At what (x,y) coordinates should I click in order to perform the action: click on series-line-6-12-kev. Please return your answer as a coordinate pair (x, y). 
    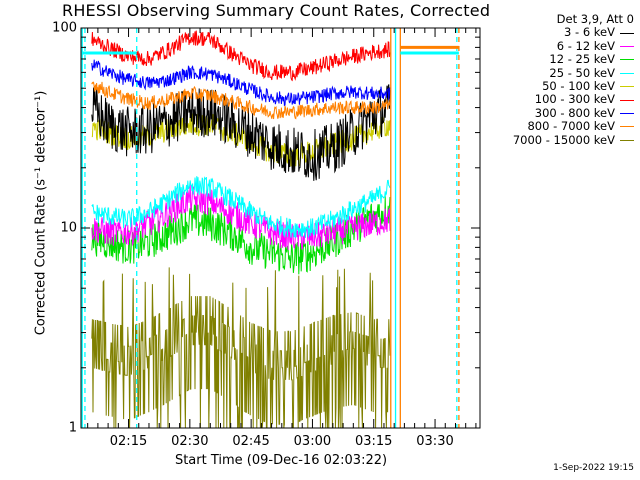
    Looking at the image, I should click on (241, 217).